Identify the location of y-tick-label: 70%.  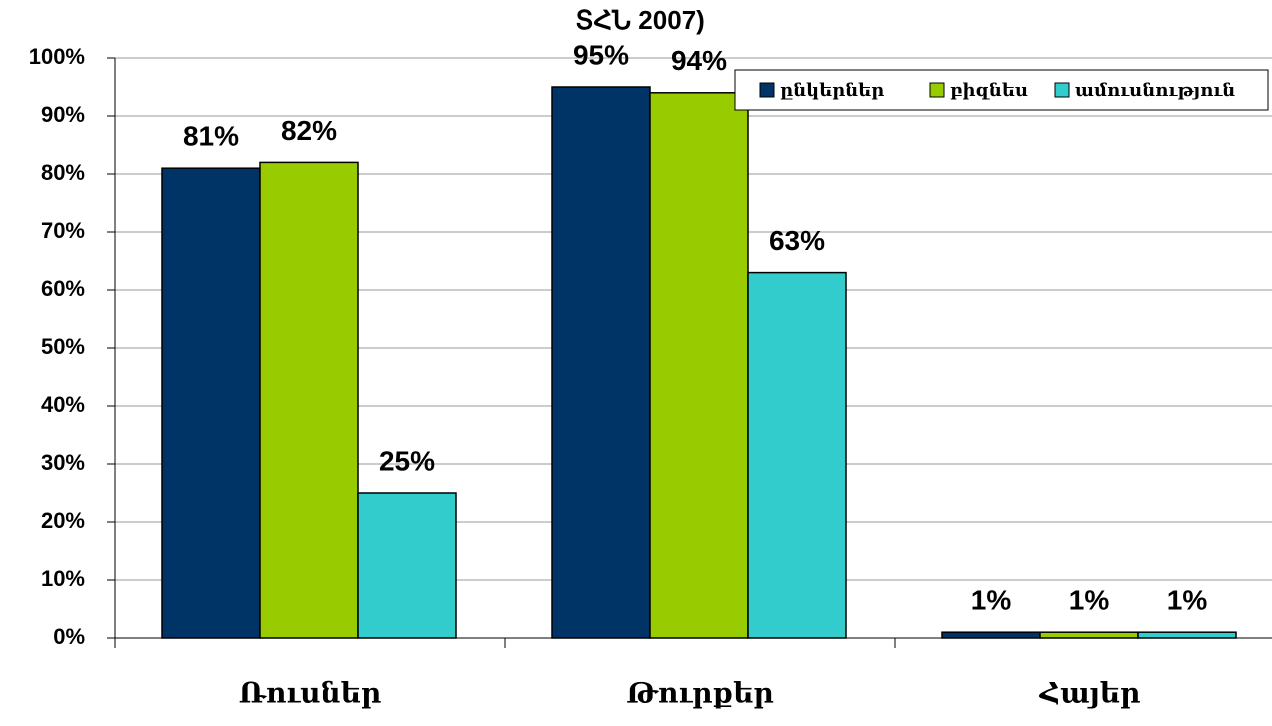
(63, 230).